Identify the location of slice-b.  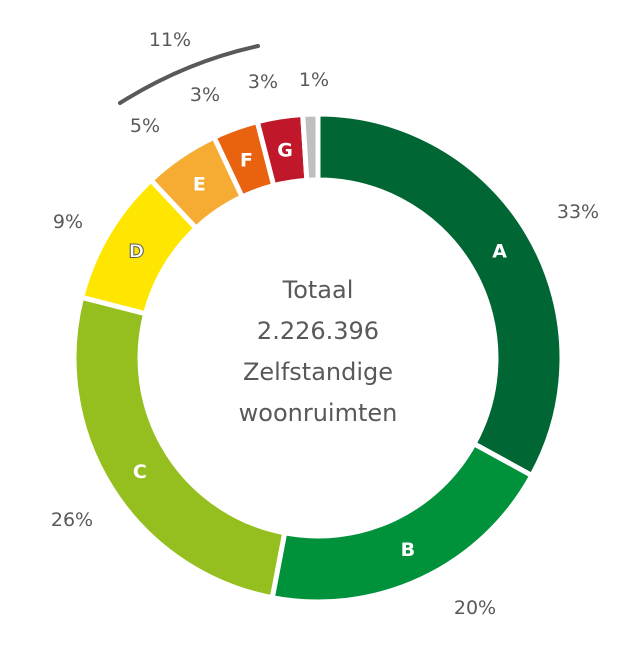
(402, 522).